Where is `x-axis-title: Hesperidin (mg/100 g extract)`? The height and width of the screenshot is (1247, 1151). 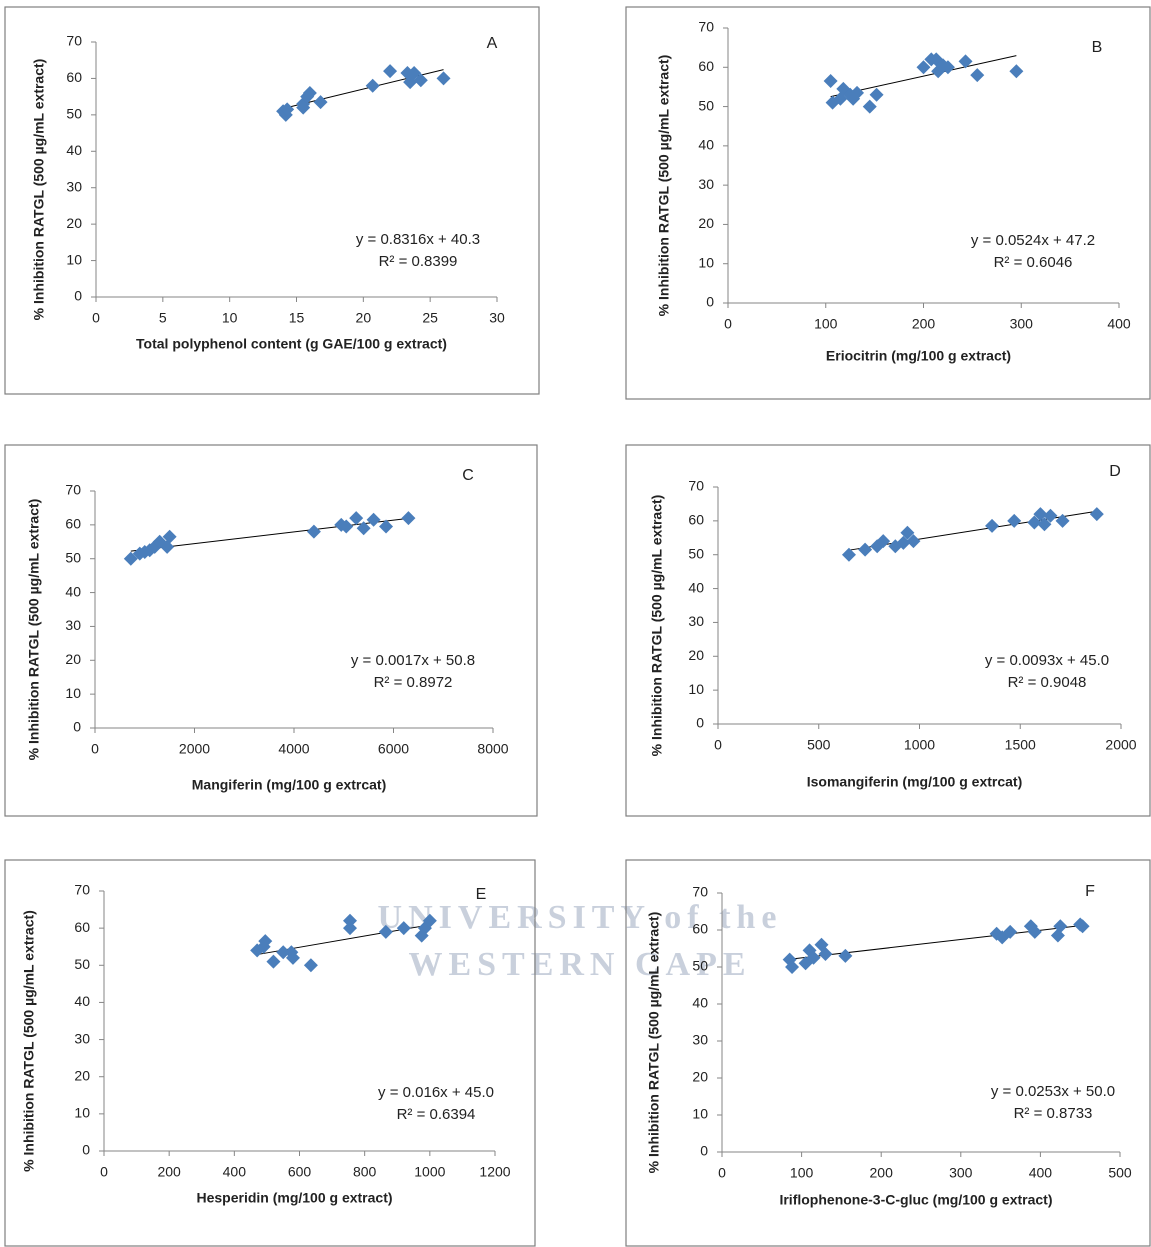
x-axis-title: Hesperidin (mg/100 g extract) is located at coordinates (294, 1198).